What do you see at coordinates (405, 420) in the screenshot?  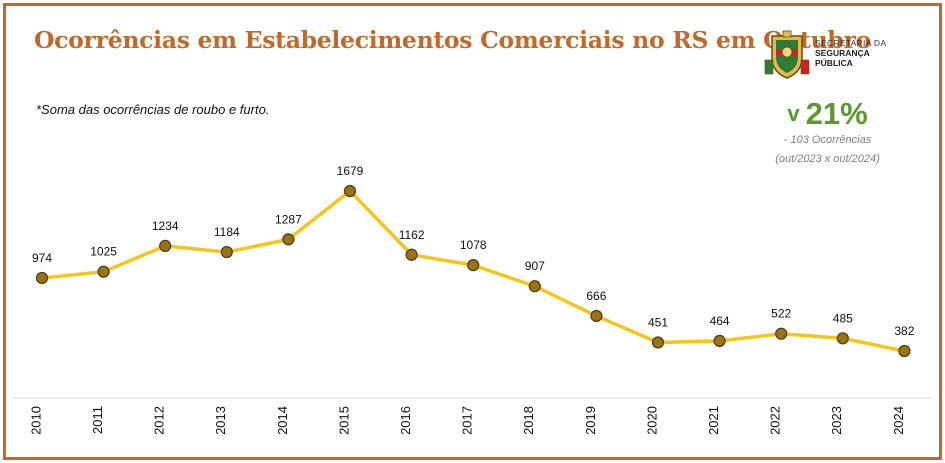 I see `x-tick-2016: 2016` at bounding box center [405, 420].